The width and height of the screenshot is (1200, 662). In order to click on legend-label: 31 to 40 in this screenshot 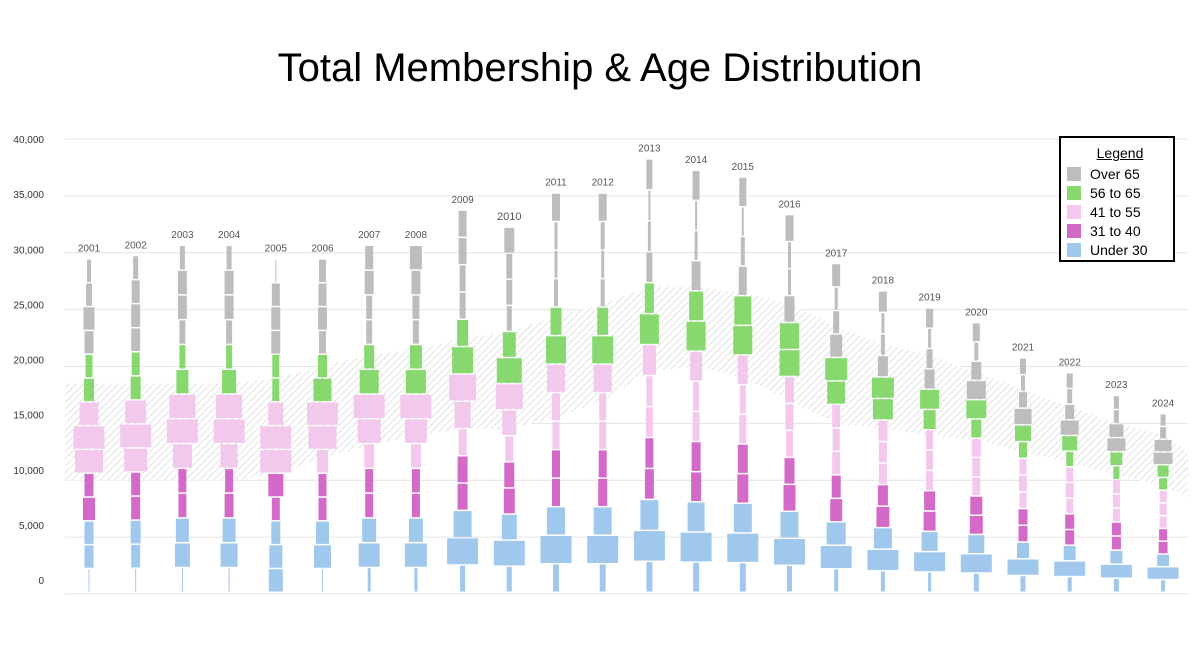, I will do `click(1115, 230)`.